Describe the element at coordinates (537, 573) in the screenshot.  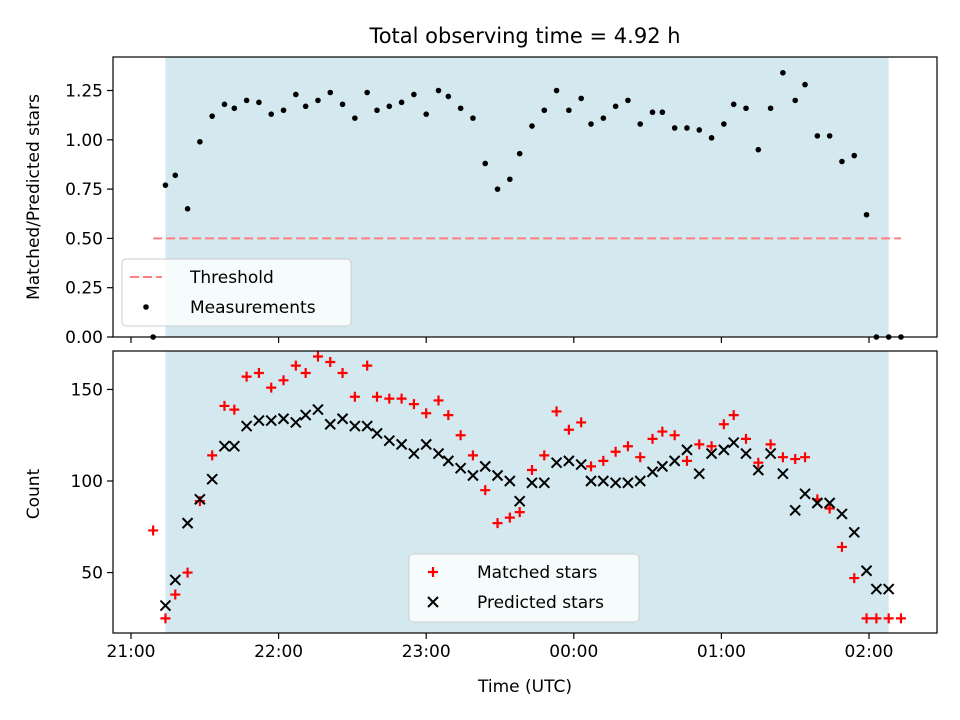
I see `bottom-legend-label: Matched stars` at that location.